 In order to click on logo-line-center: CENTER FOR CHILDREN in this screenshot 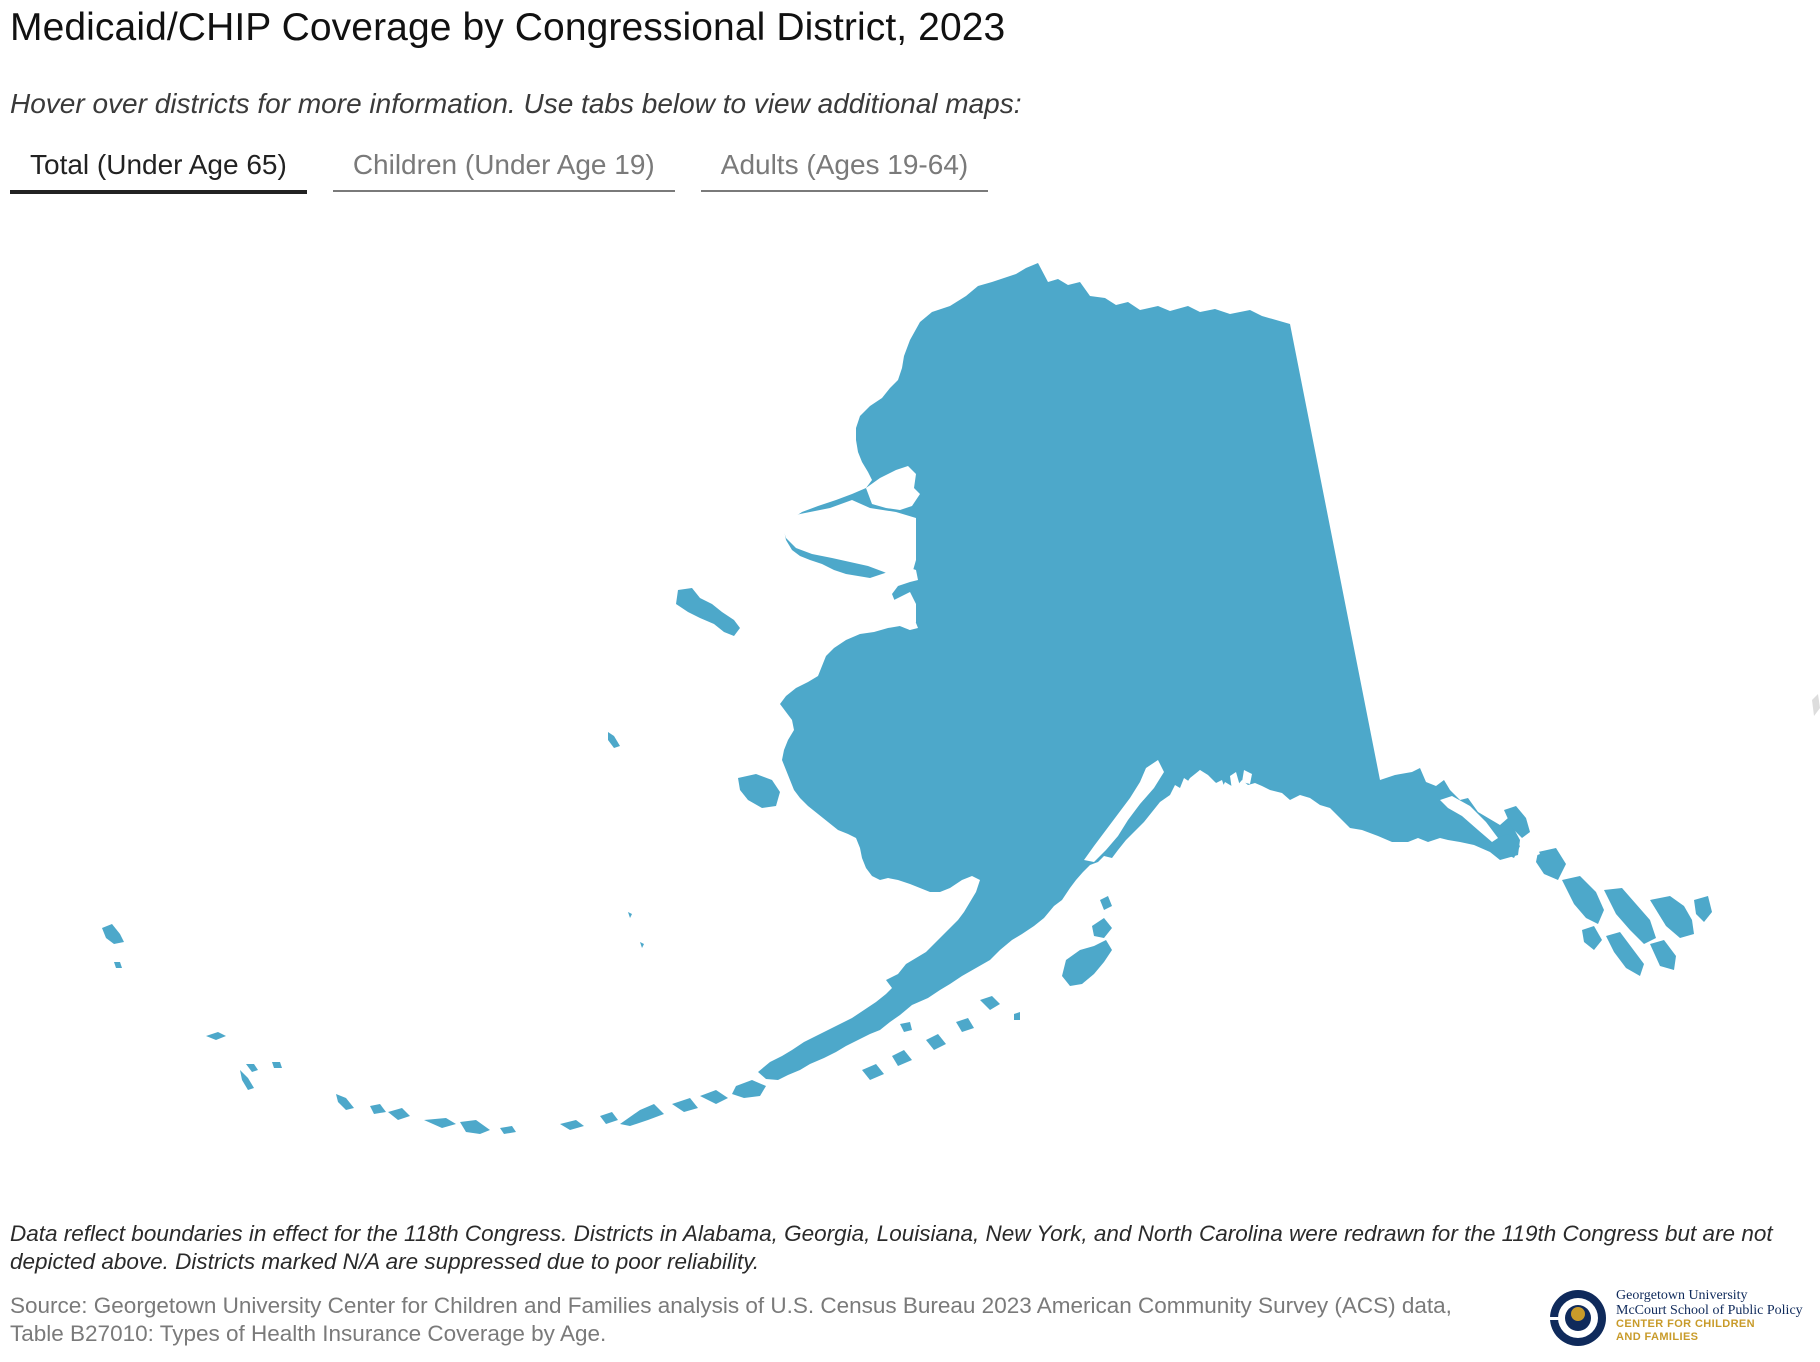, I will do `click(1685, 1324)`.